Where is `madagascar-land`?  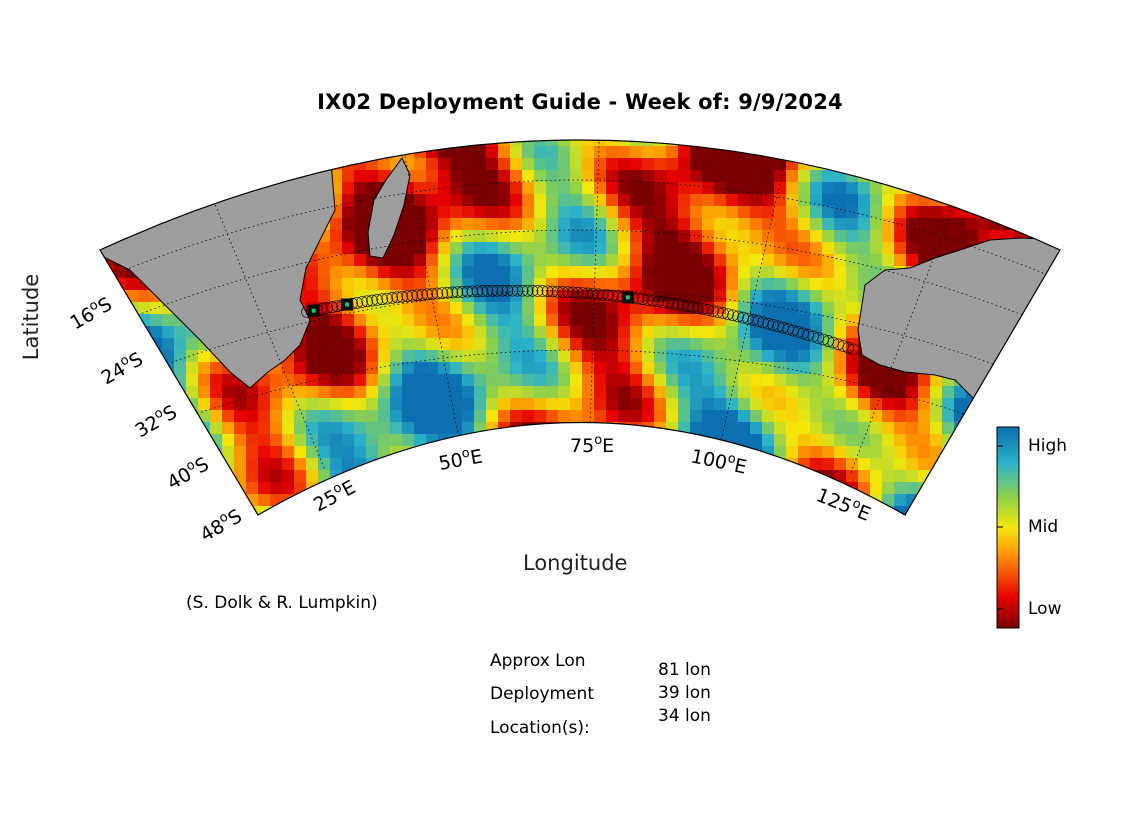 madagascar-land is located at coordinates (389, 208).